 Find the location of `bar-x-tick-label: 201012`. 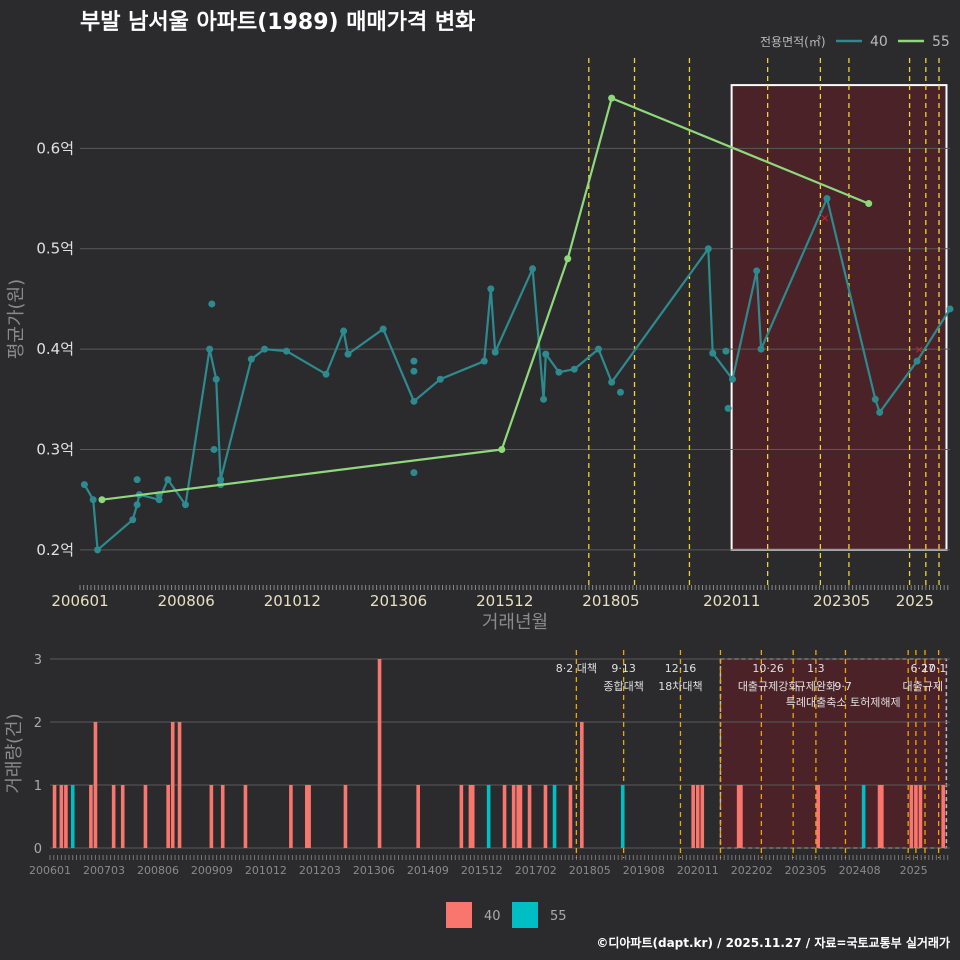

bar-x-tick-label: 201012 is located at coordinates (266, 870).